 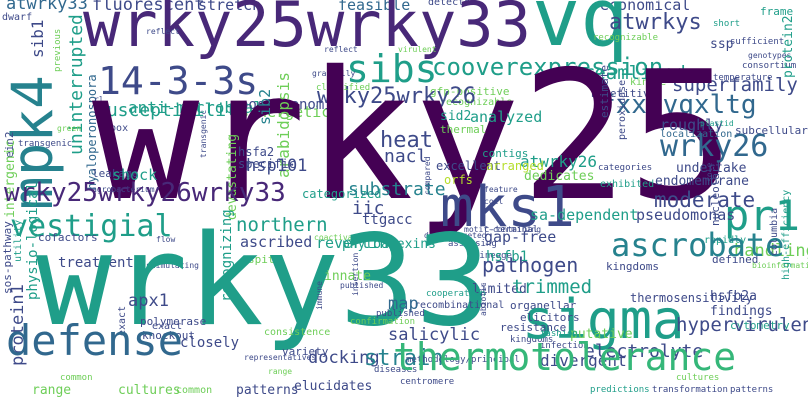 What do you see at coordinates (7, 257) in the screenshot?
I see `word-conductivity: sos-pathway` at bounding box center [7, 257].